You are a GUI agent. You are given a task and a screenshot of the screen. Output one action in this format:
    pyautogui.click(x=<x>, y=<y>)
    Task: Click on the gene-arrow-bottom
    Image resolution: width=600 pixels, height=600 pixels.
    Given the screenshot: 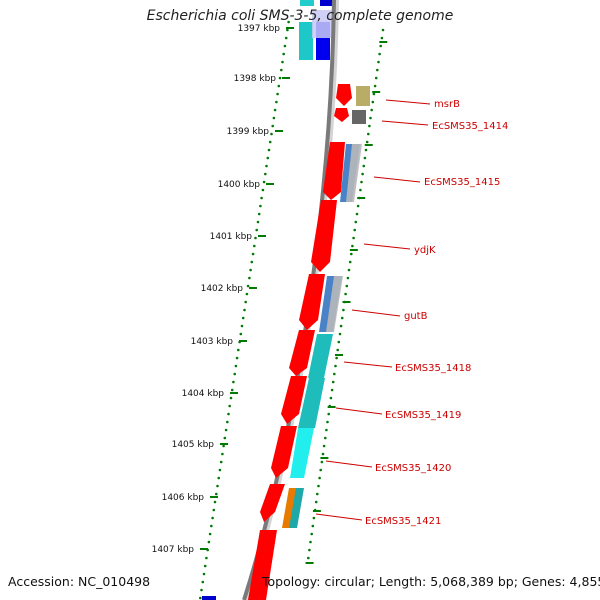 What is the action you would take?
    pyautogui.click(x=262, y=565)
    